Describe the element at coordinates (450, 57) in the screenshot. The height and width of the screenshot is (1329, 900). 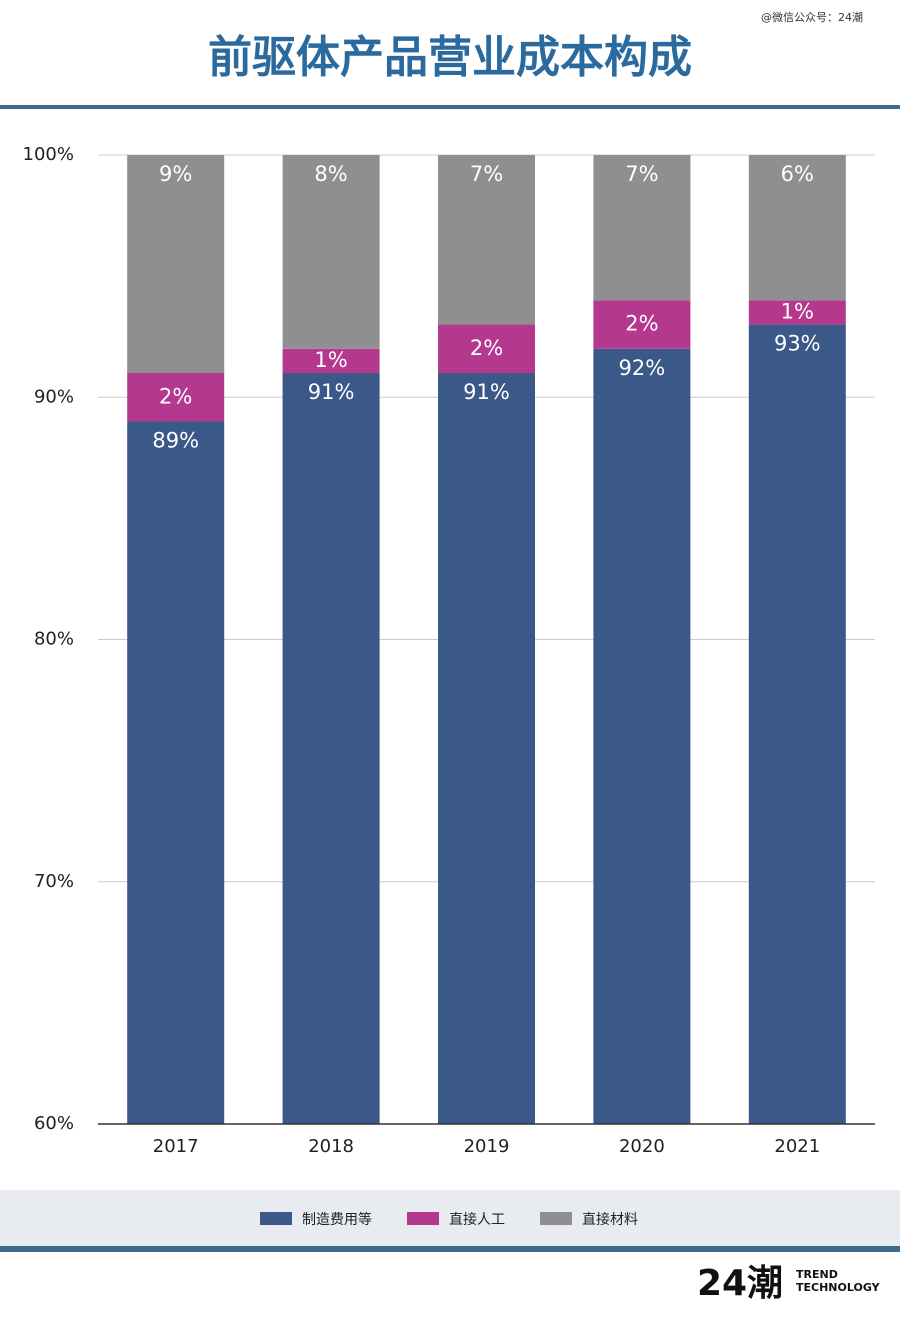
I see `chart-title: 前驱体产品营业成本构成` at that location.